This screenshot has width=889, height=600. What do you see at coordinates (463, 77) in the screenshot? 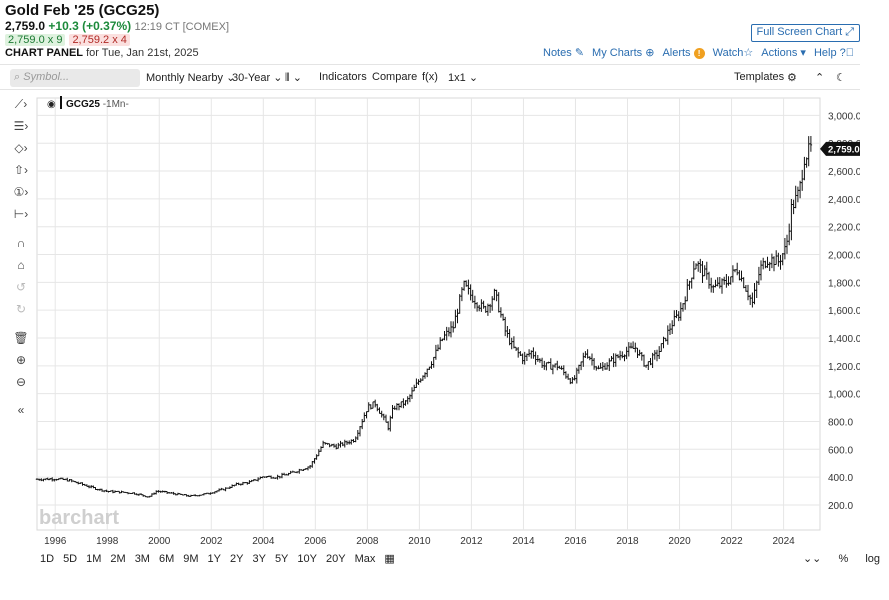
I see `layout-dropdown: 1x1 ⌄` at bounding box center [463, 77].